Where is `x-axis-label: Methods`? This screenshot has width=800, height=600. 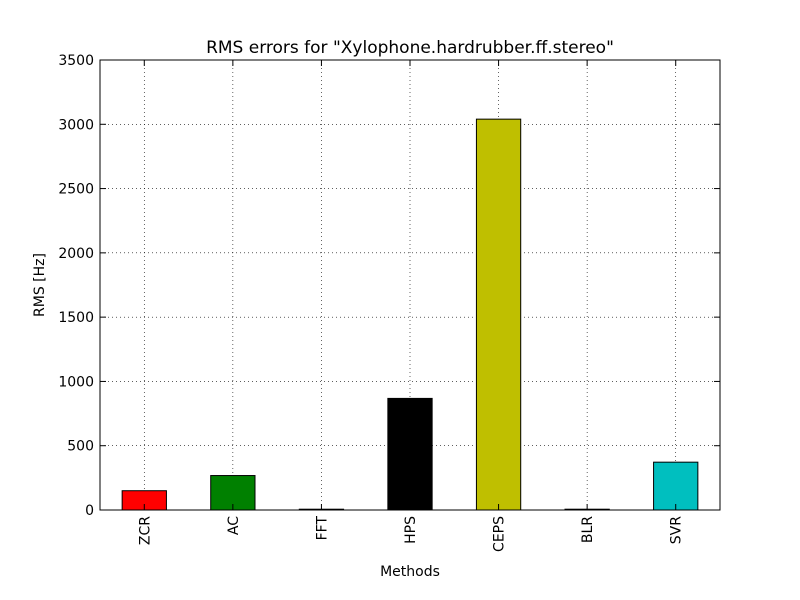 x-axis-label: Methods is located at coordinates (410, 572).